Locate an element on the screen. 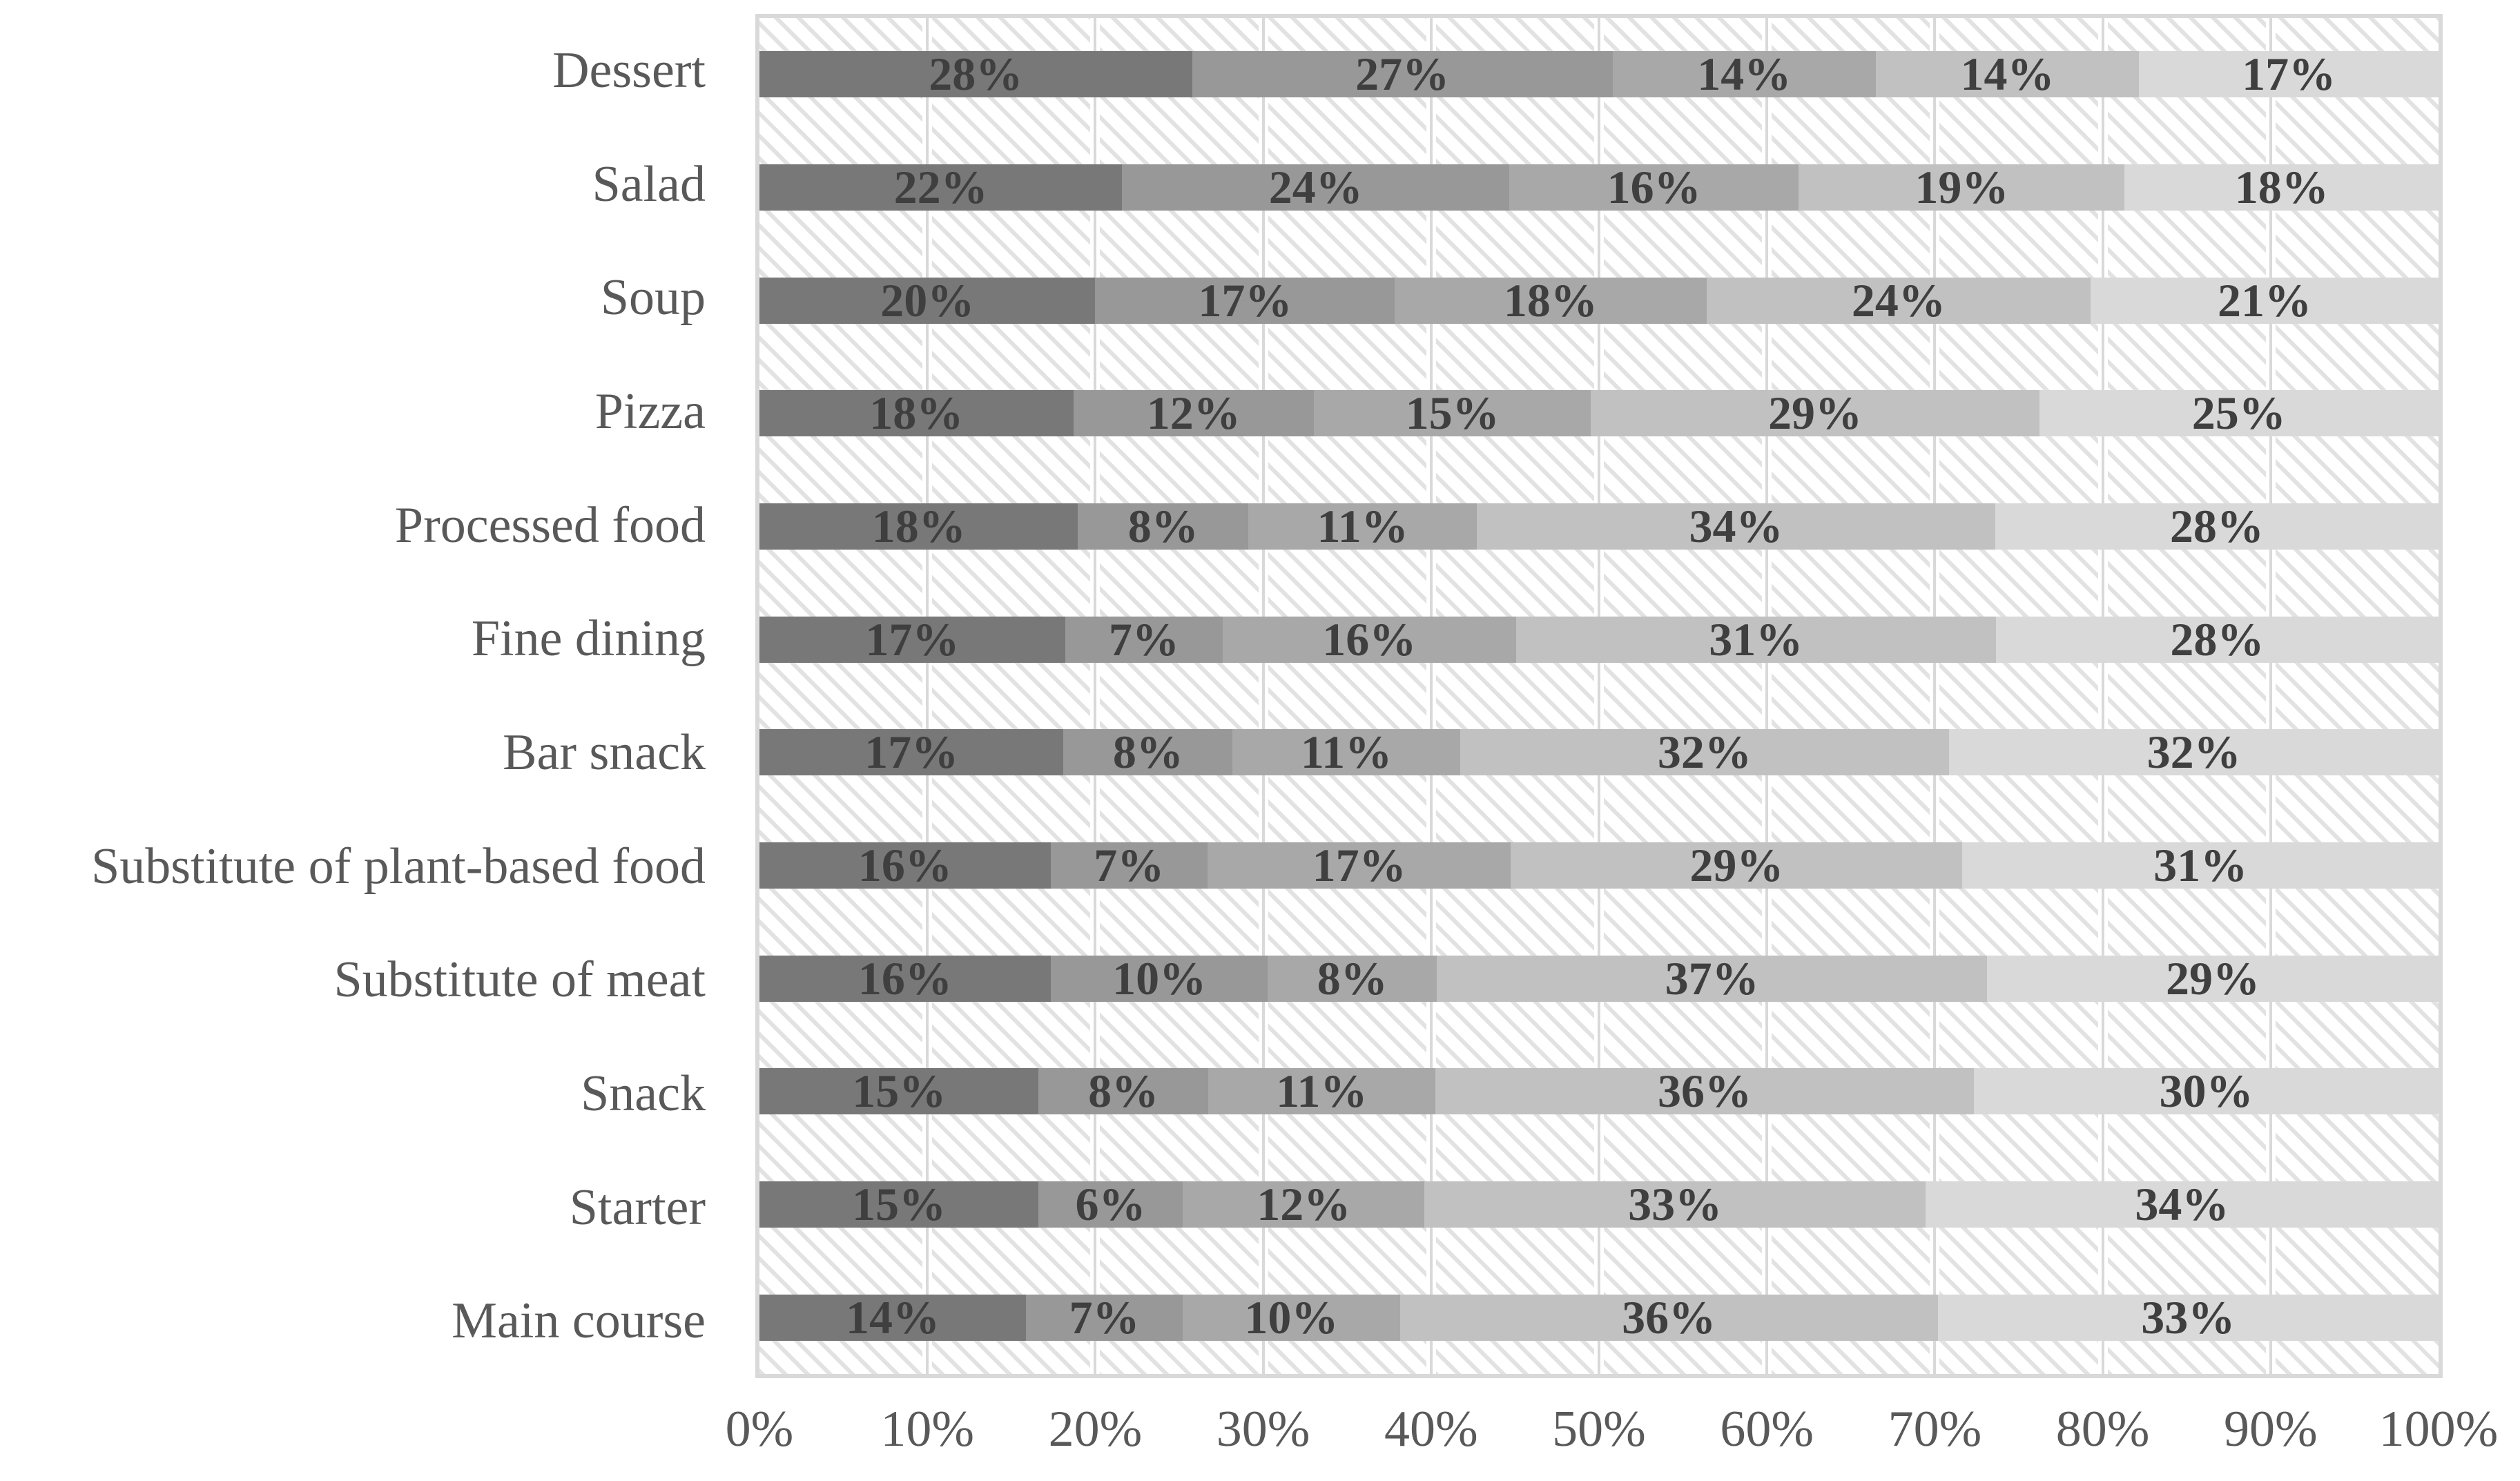 Image resolution: width=2520 pixels, height=1481 pixels. data-label: 25% is located at coordinates (2239, 413).